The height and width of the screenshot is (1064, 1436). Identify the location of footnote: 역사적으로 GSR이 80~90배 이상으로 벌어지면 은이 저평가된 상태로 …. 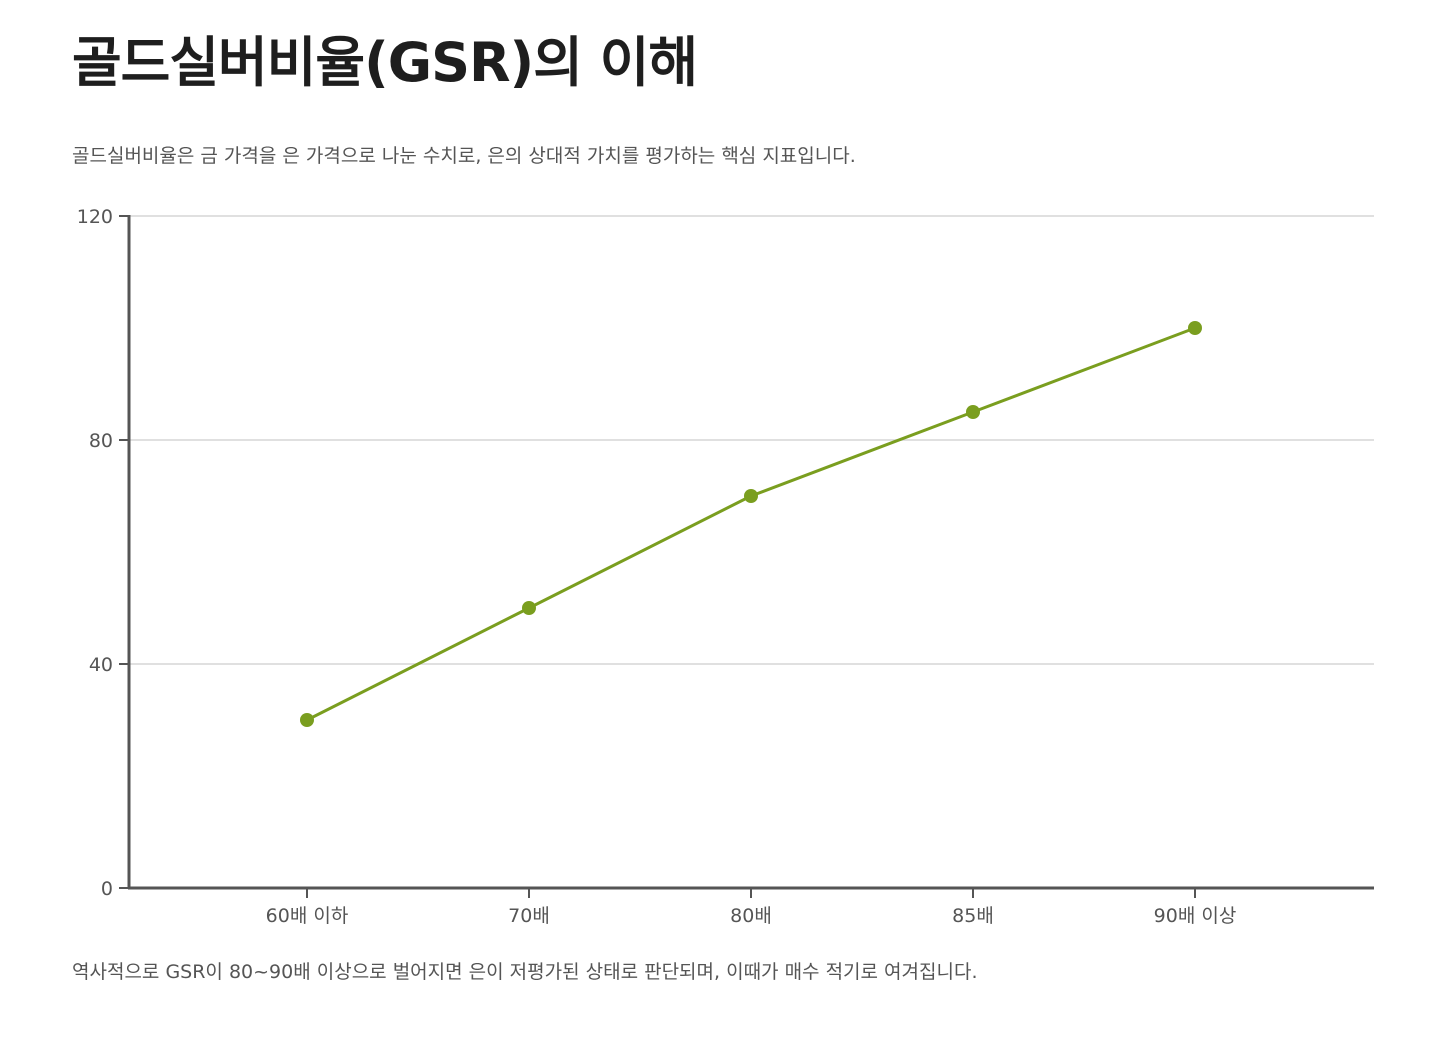
(525, 972).